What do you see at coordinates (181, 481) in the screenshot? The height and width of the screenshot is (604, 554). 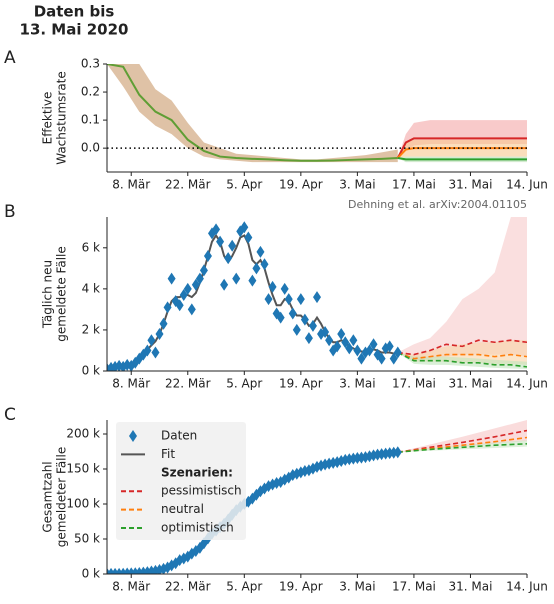 I see `legend-box` at bounding box center [181, 481].